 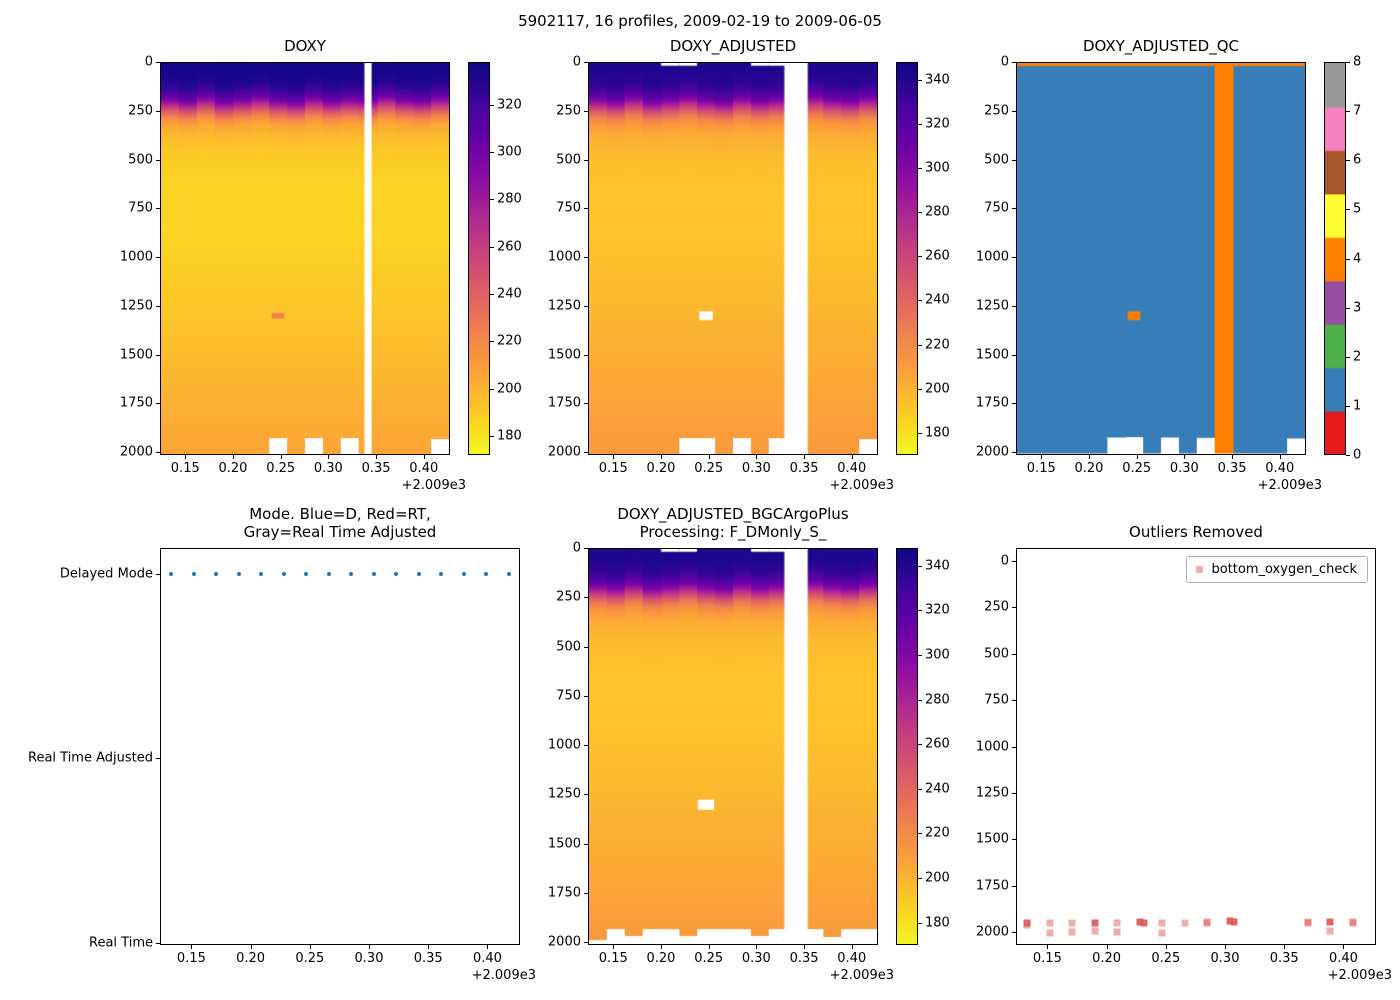 What do you see at coordinates (1357, 258) in the screenshot?
I see `colorbar-tick-label: 4` at bounding box center [1357, 258].